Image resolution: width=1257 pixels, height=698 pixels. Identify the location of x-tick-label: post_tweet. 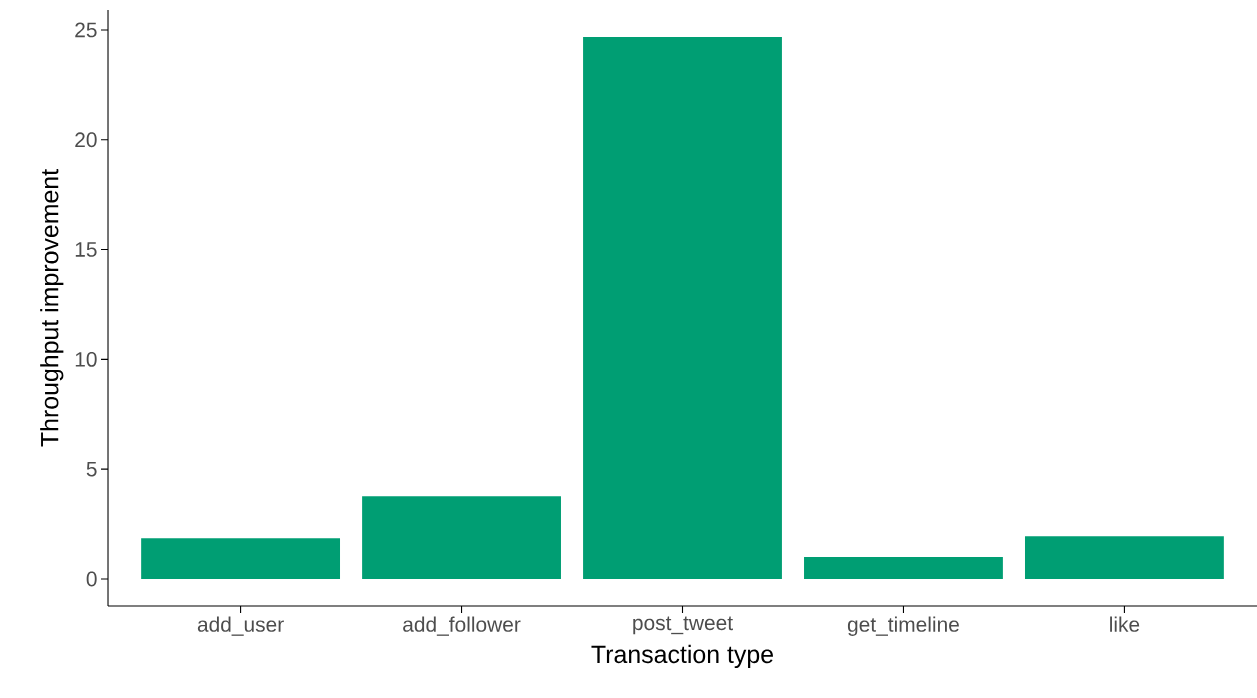
(683, 625).